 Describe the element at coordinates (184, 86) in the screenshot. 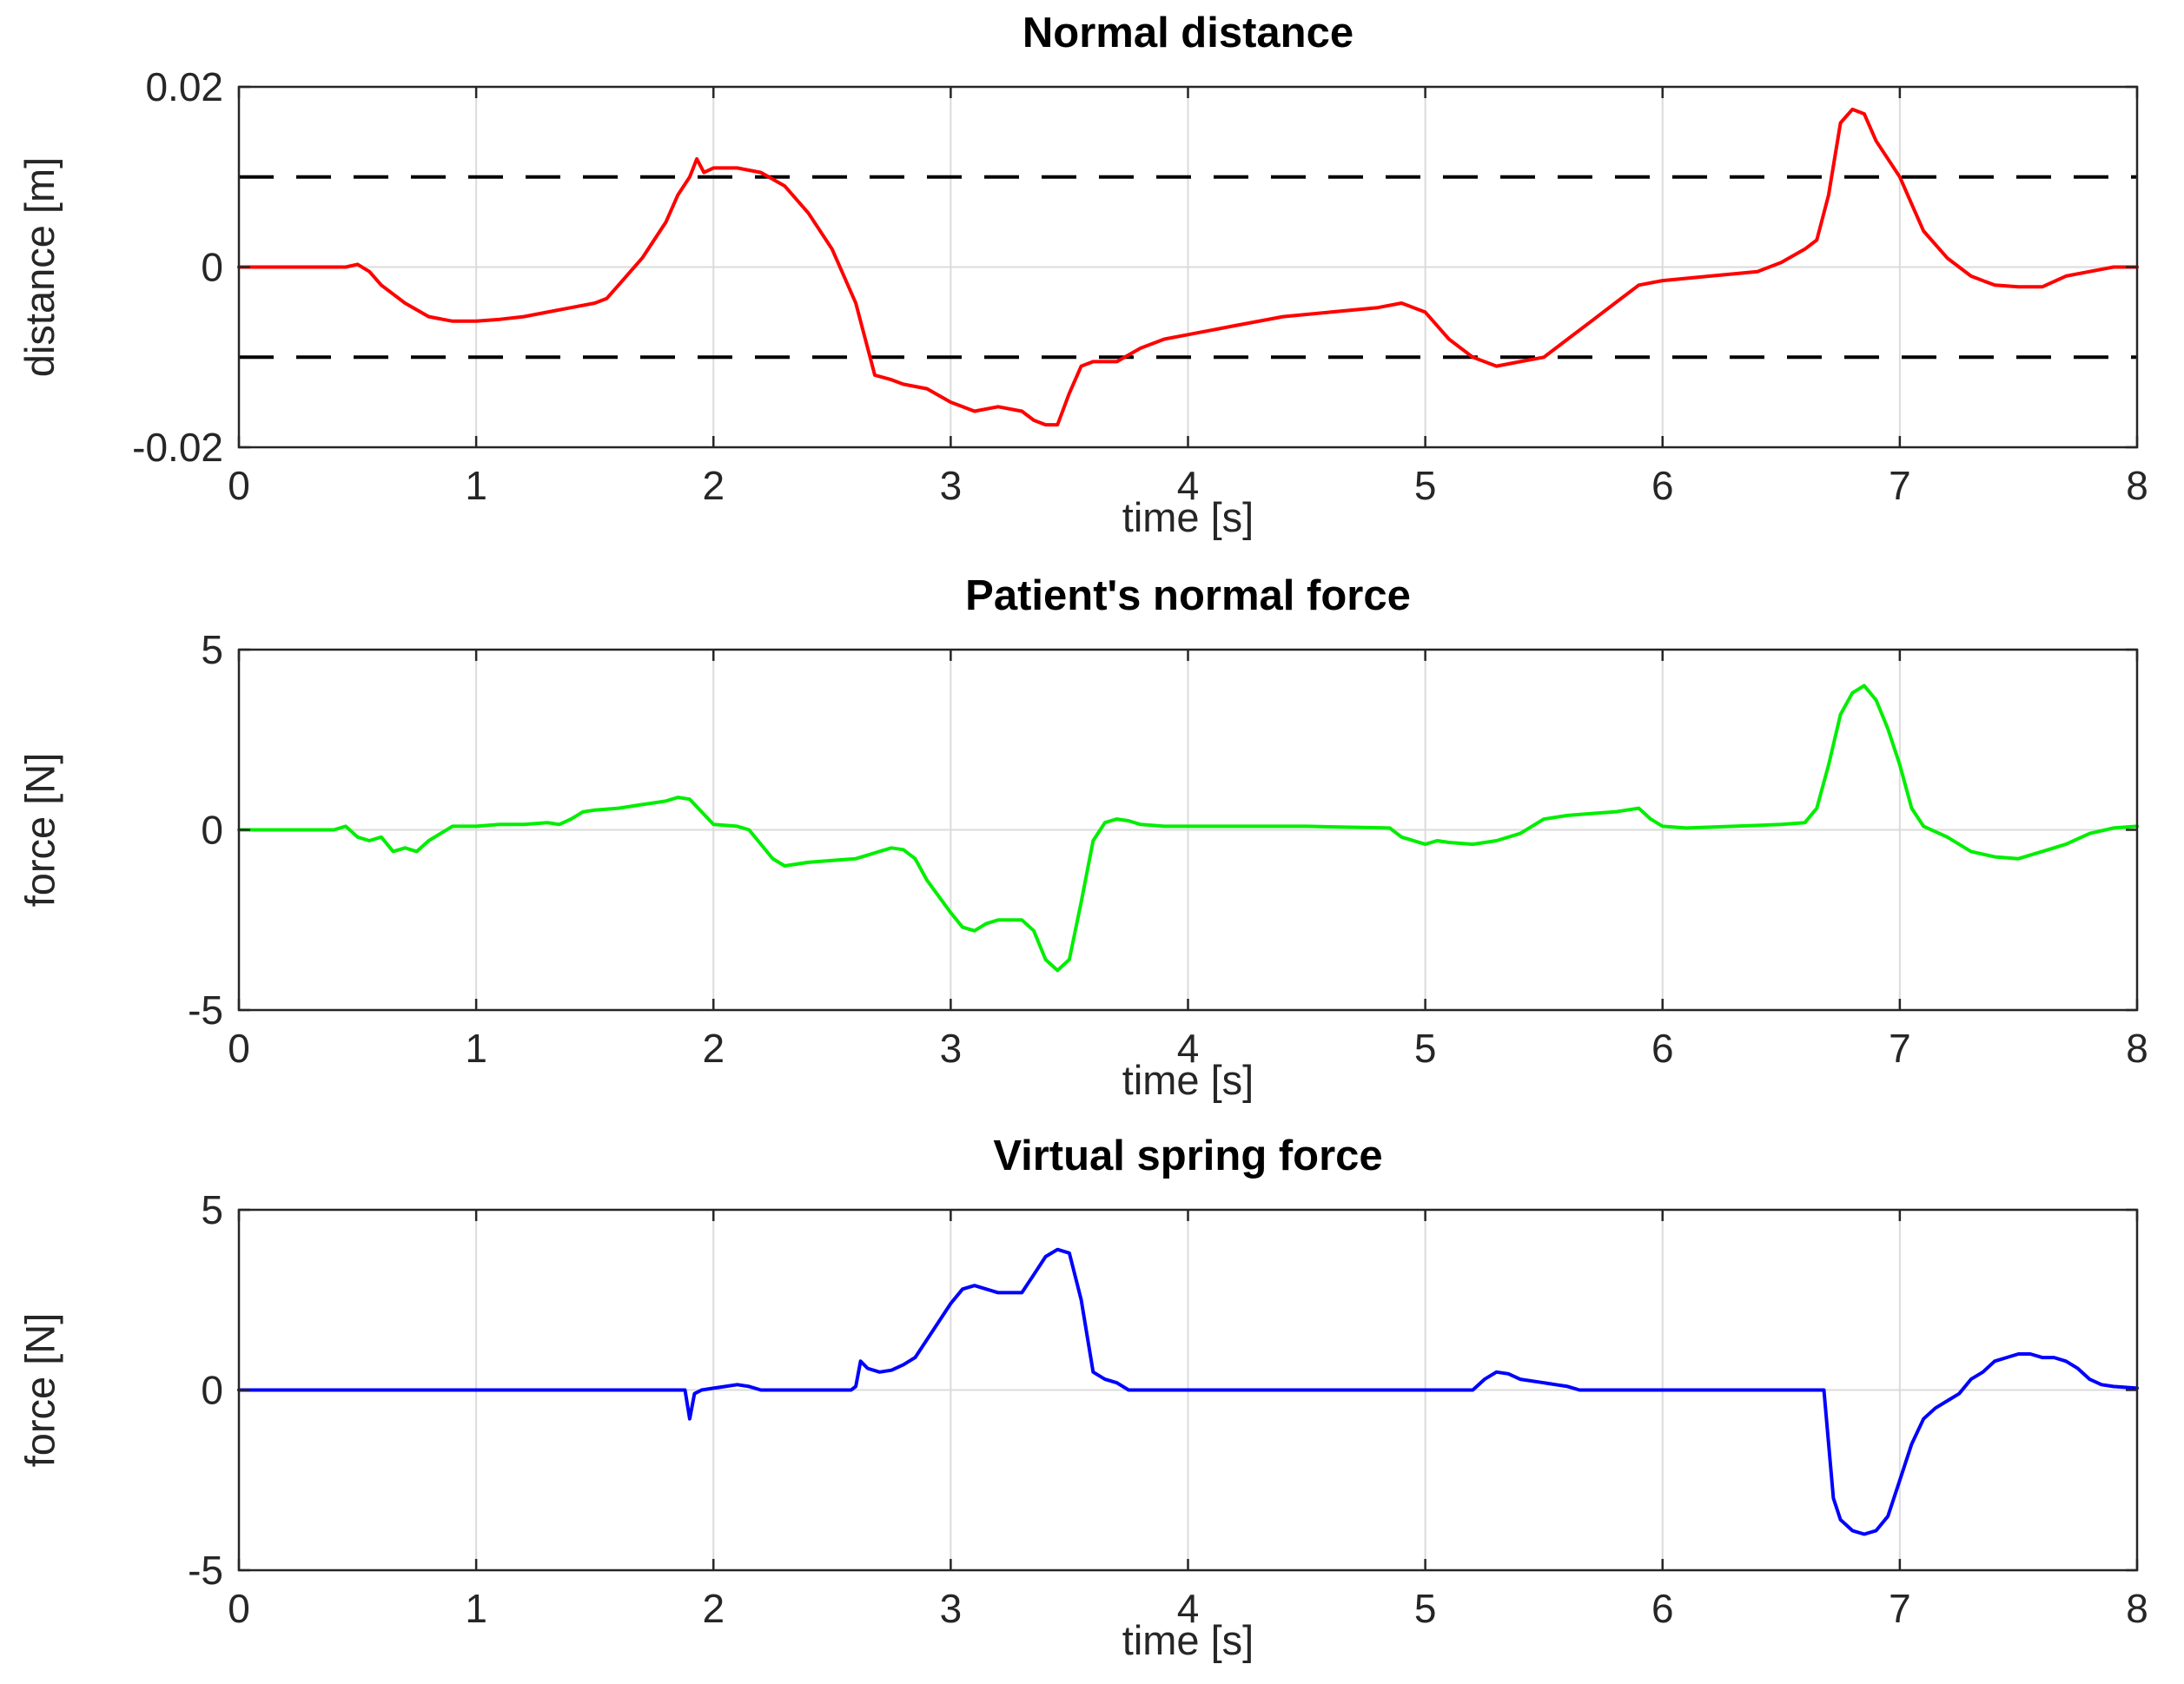

I see `svg-text: 0.02` at that location.